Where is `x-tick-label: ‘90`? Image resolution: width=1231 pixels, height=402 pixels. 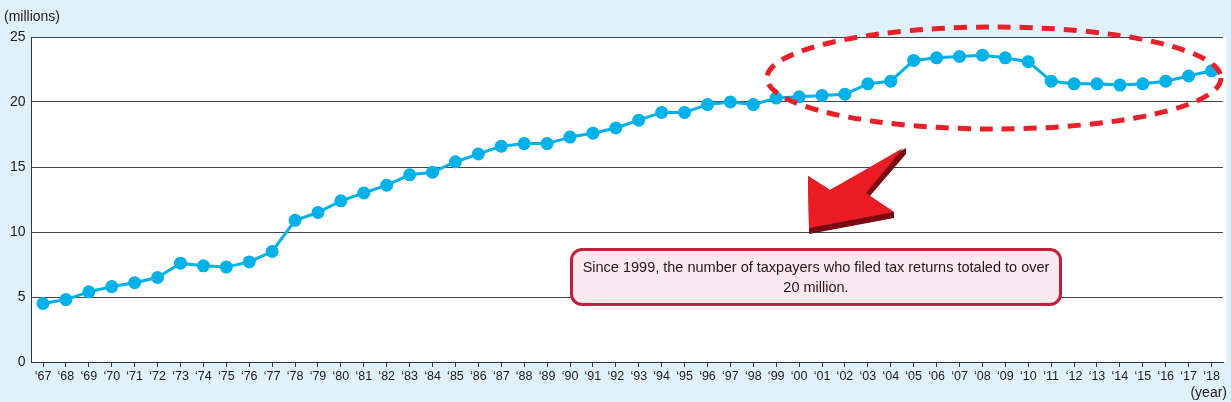 x-tick-label: ‘90 is located at coordinates (570, 375).